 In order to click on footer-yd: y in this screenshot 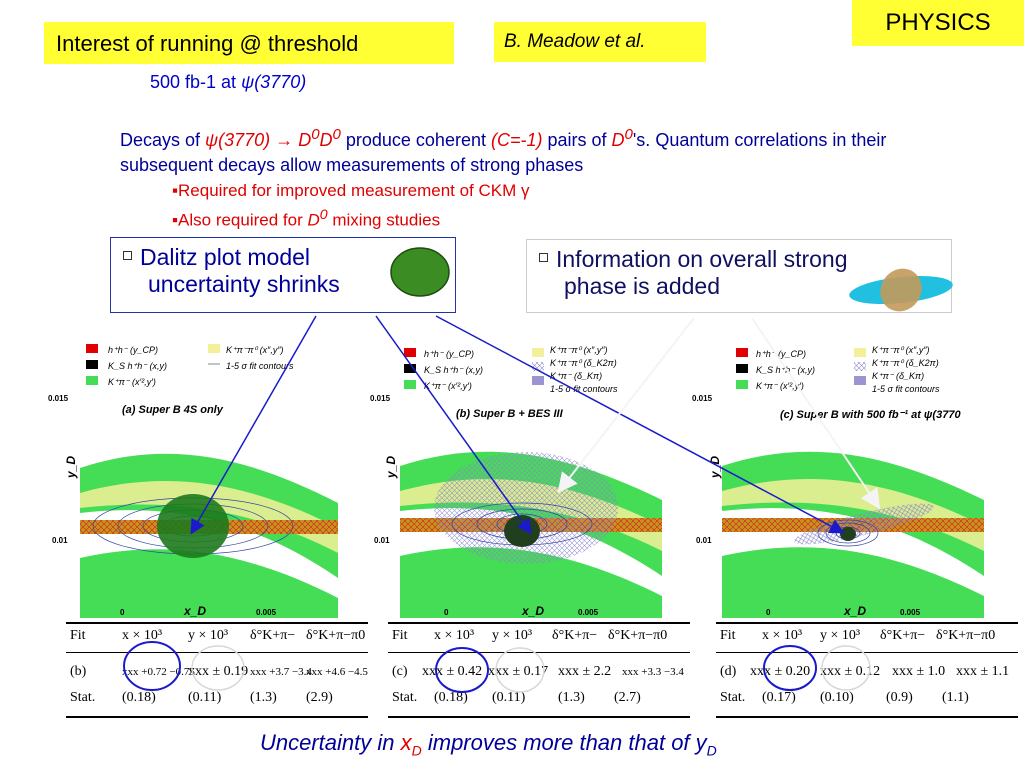, I will do `click(701, 742)`.